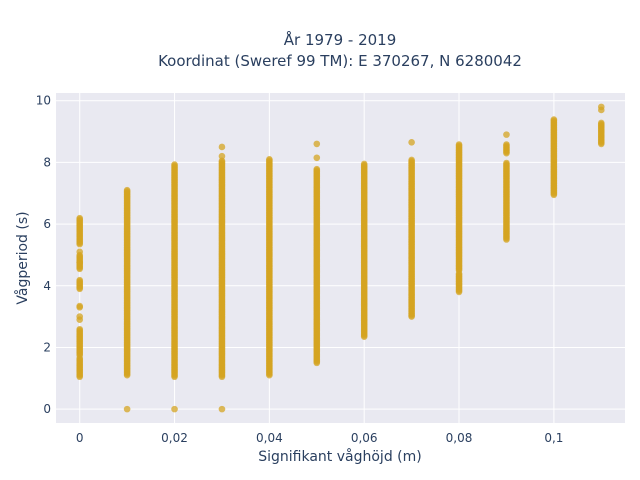  Describe the element at coordinates (47, 162) in the screenshot. I see `y-tick-label: 8` at that location.